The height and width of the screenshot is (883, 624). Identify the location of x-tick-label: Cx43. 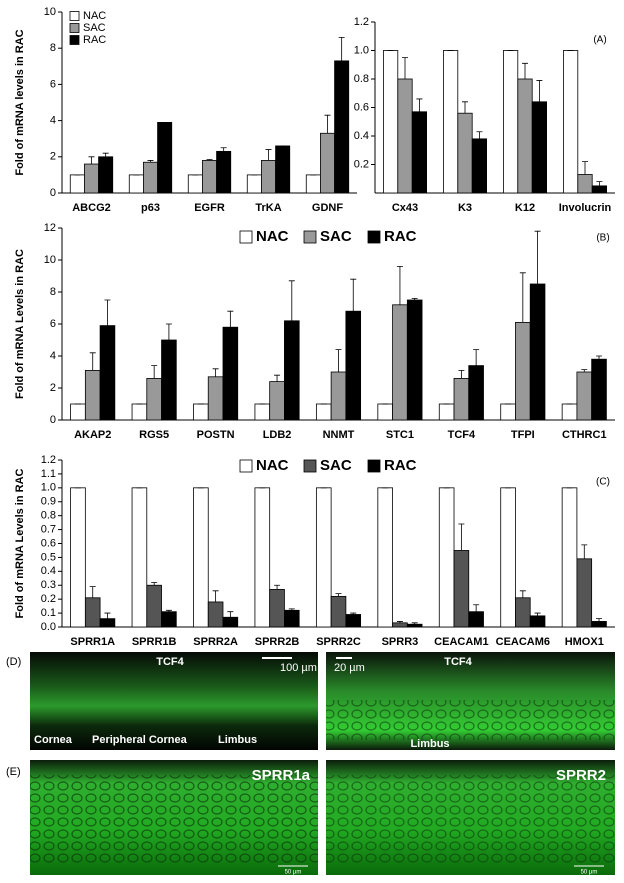
(405, 208).